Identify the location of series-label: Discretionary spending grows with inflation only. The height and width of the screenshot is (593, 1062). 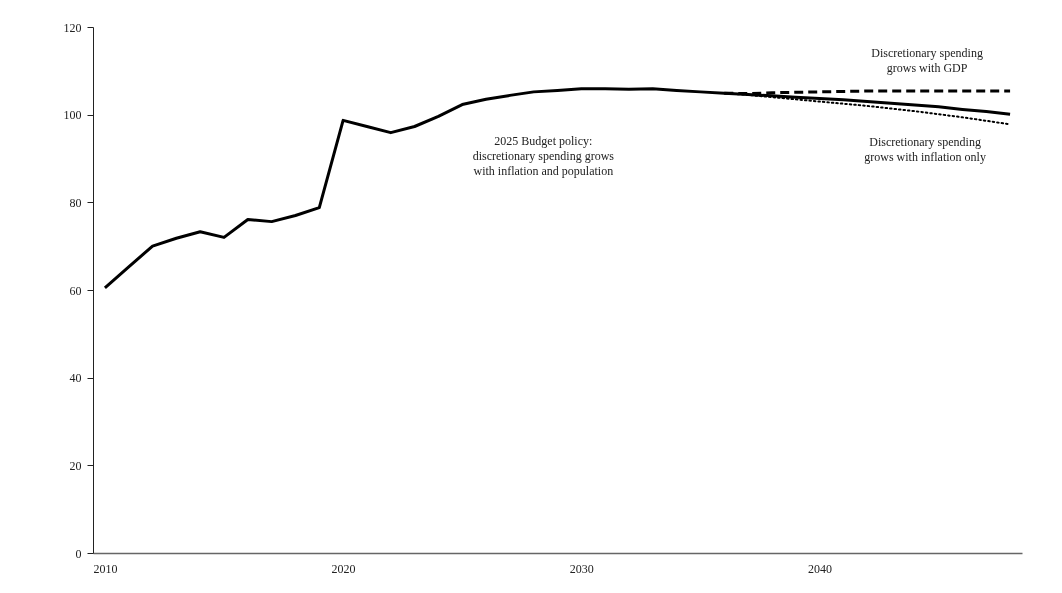
(925, 150).